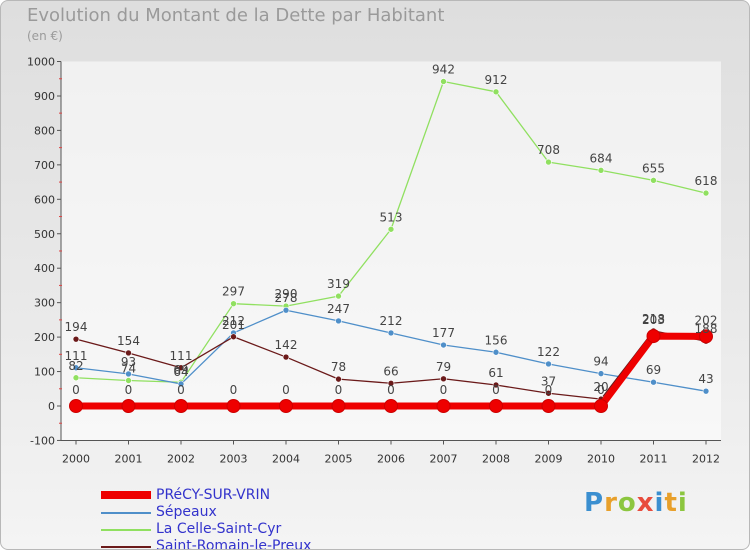 This screenshot has width=750, height=550. What do you see at coordinates (548, 381) in the screenshot?
I see `data-label: 37` at bounding box center [548, 381].